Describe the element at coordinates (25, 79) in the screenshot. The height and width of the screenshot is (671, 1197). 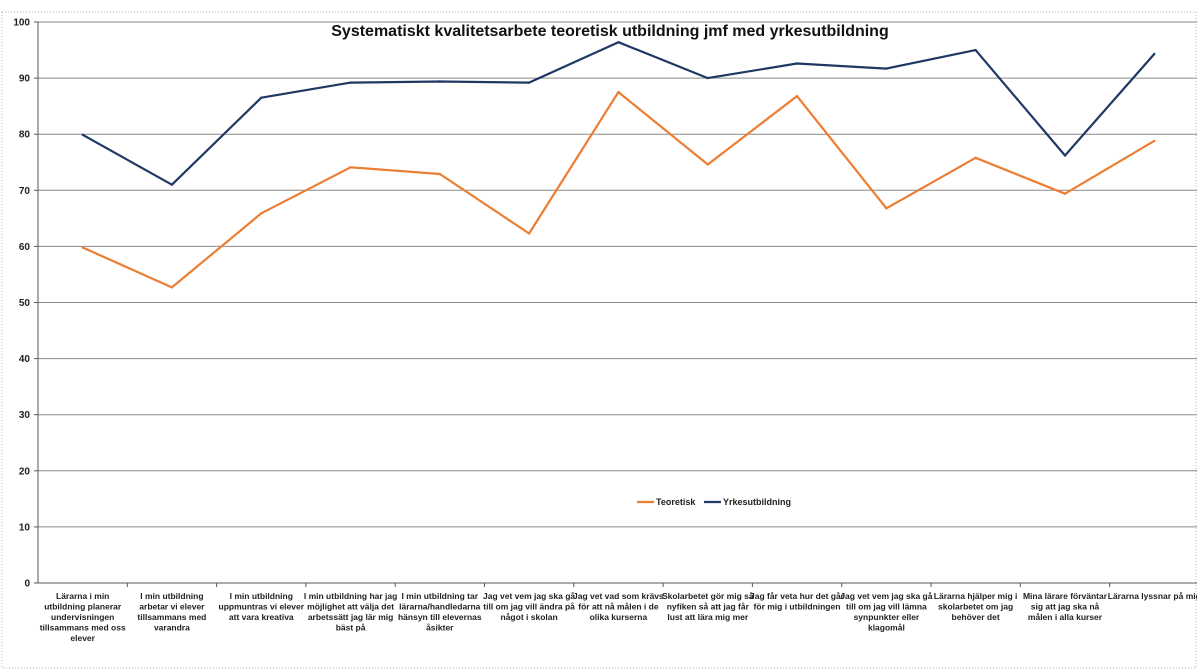
I see `y-tick-label: 90` at that location.